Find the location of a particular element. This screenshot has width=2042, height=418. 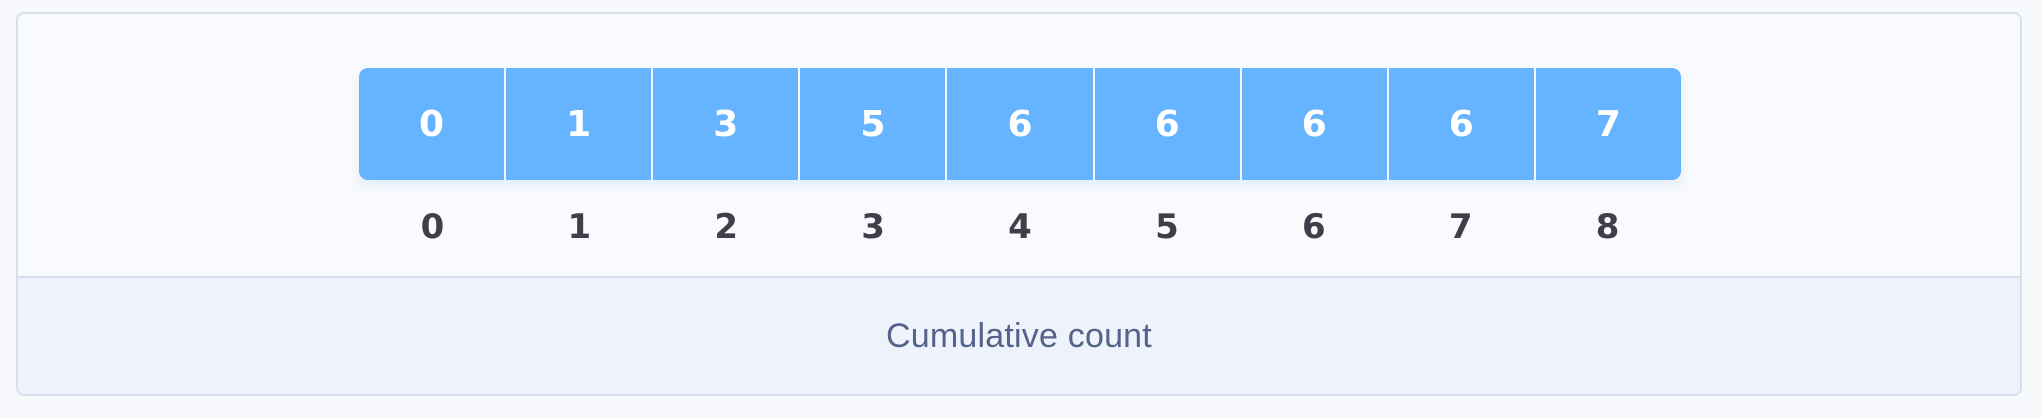

array-index-label: 4 is located at coordinates (1020, 227).